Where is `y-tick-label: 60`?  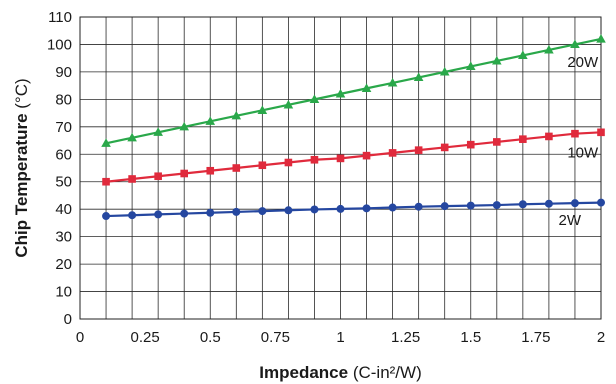
y-tick-label: 60 is located at coordinates (63, 154).